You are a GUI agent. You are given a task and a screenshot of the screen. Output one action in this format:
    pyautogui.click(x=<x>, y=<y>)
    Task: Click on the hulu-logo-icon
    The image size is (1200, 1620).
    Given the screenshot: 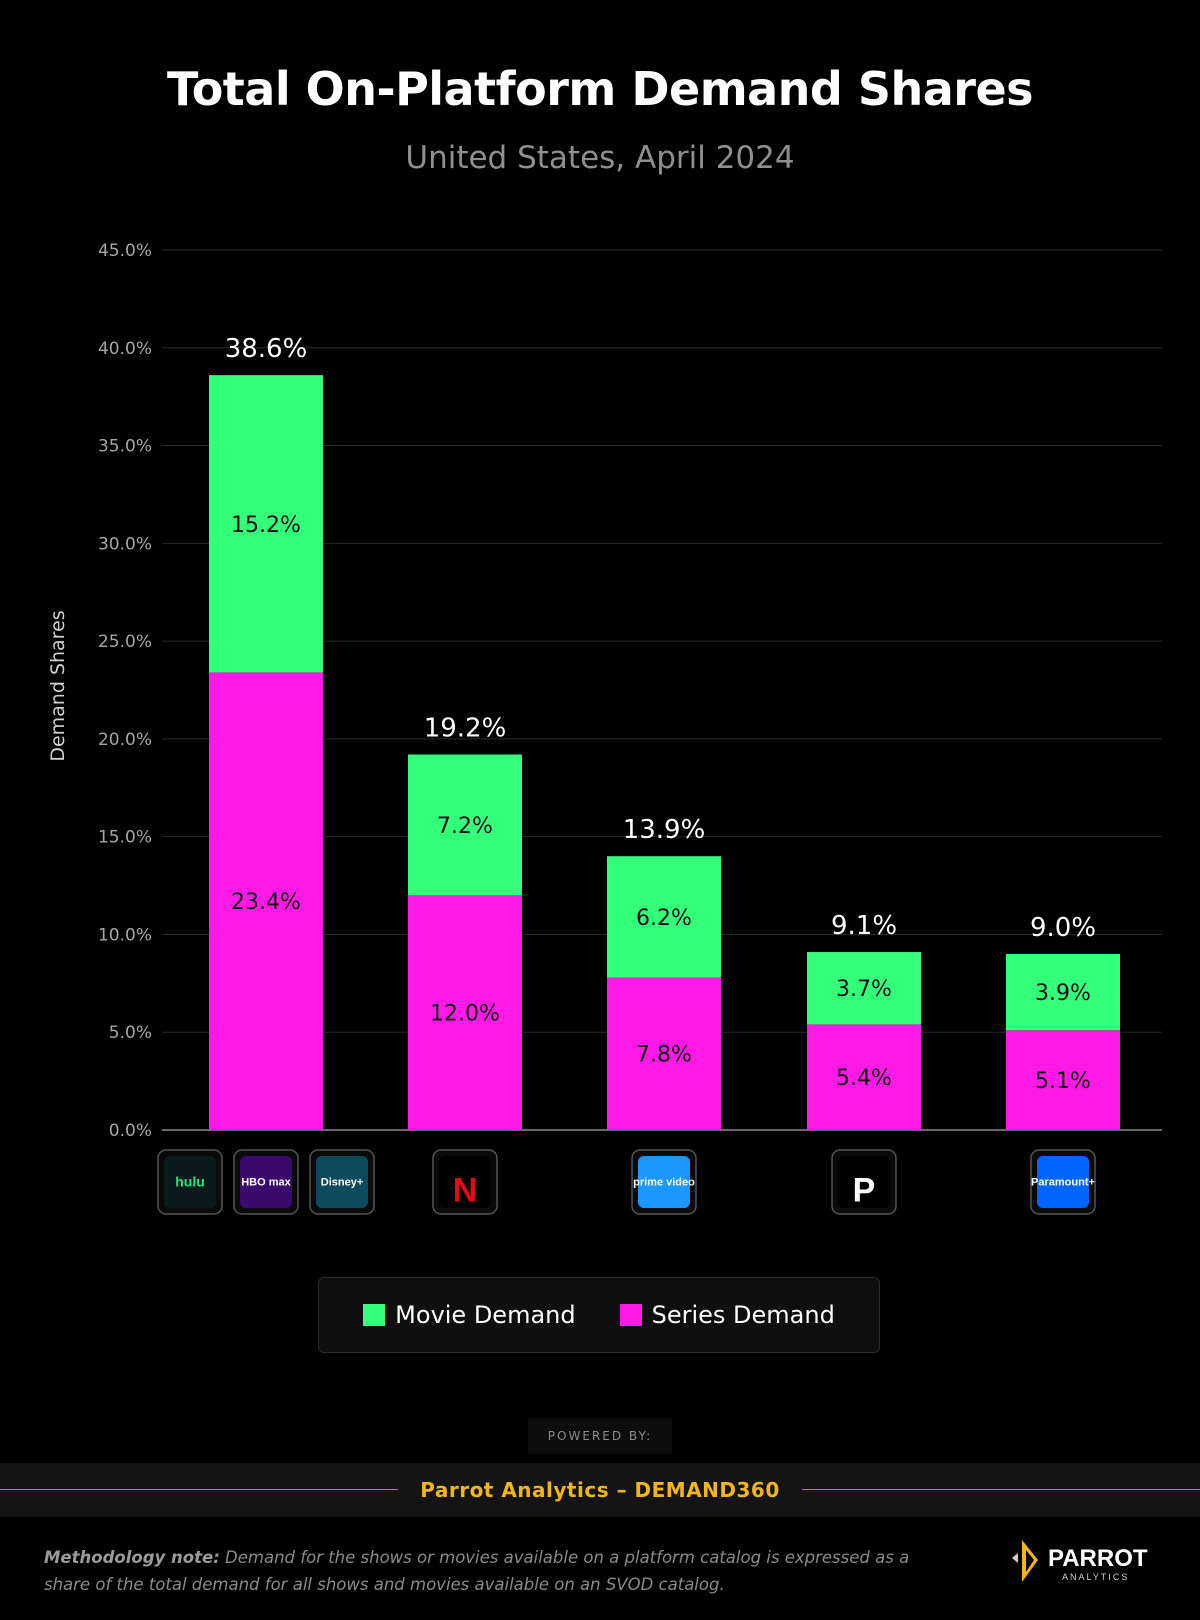 What is the action you would take?
    pyautogui.click(x=190, y=1182)
    